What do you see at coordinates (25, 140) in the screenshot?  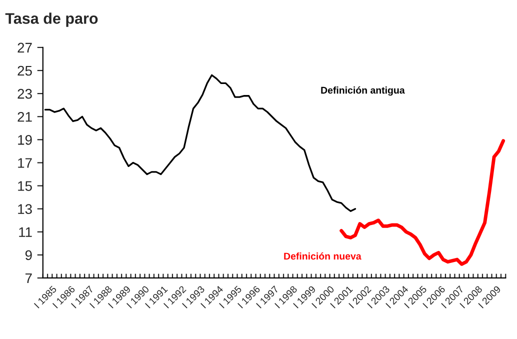 I see `y-tick-label: 19` at bounding box center [25, 140].